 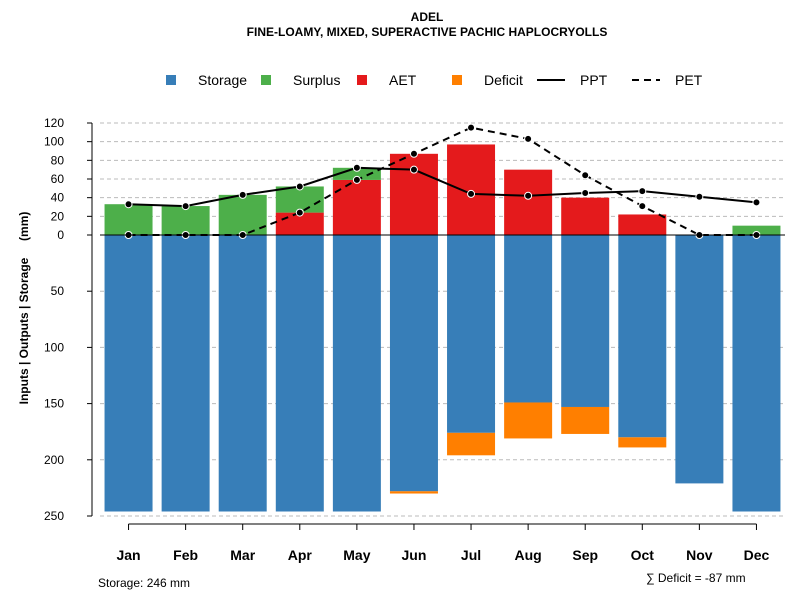 I want to click on legend-ppt-label: PPT, so click(x=594, y=80).